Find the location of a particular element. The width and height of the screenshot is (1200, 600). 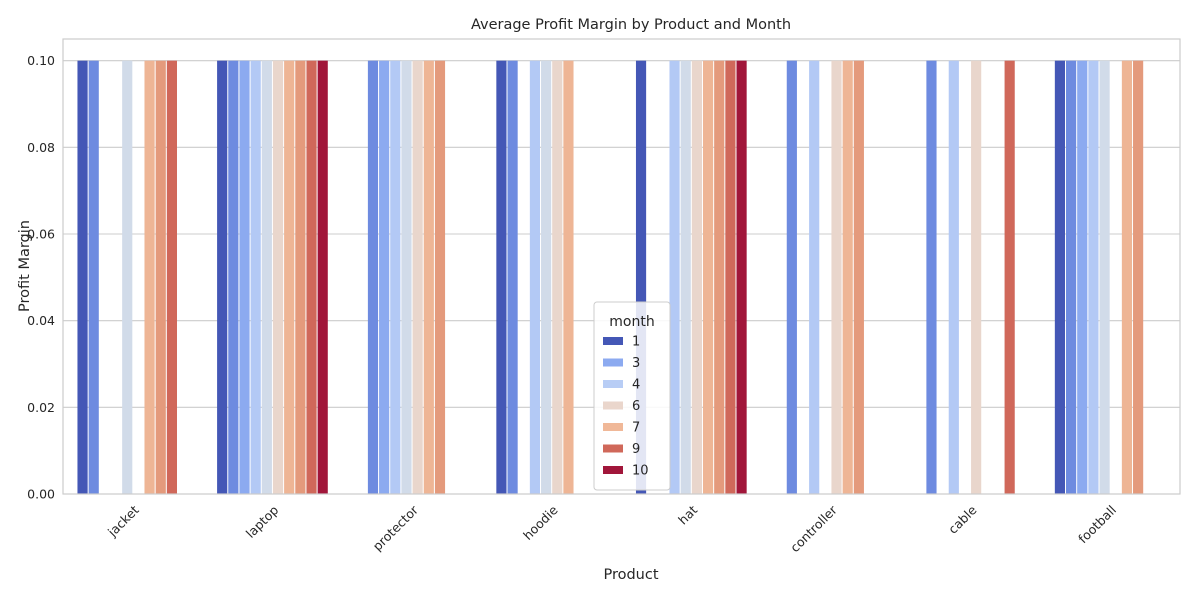

y-tick-label: 0.08 is located at coordinates (41, 147).